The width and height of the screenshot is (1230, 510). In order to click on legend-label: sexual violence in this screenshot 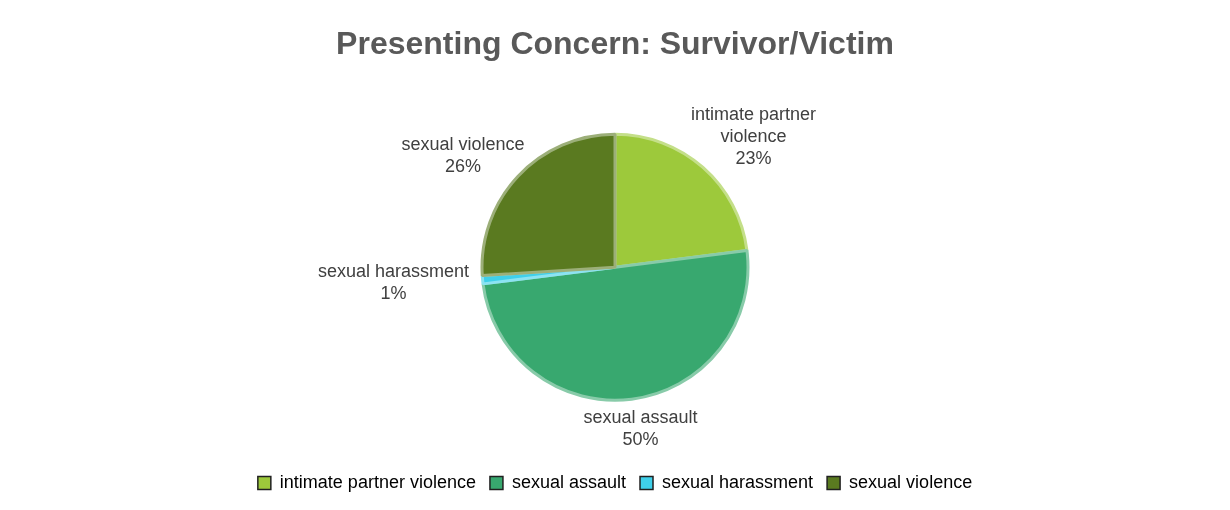, I will do `click(911, 481)`.